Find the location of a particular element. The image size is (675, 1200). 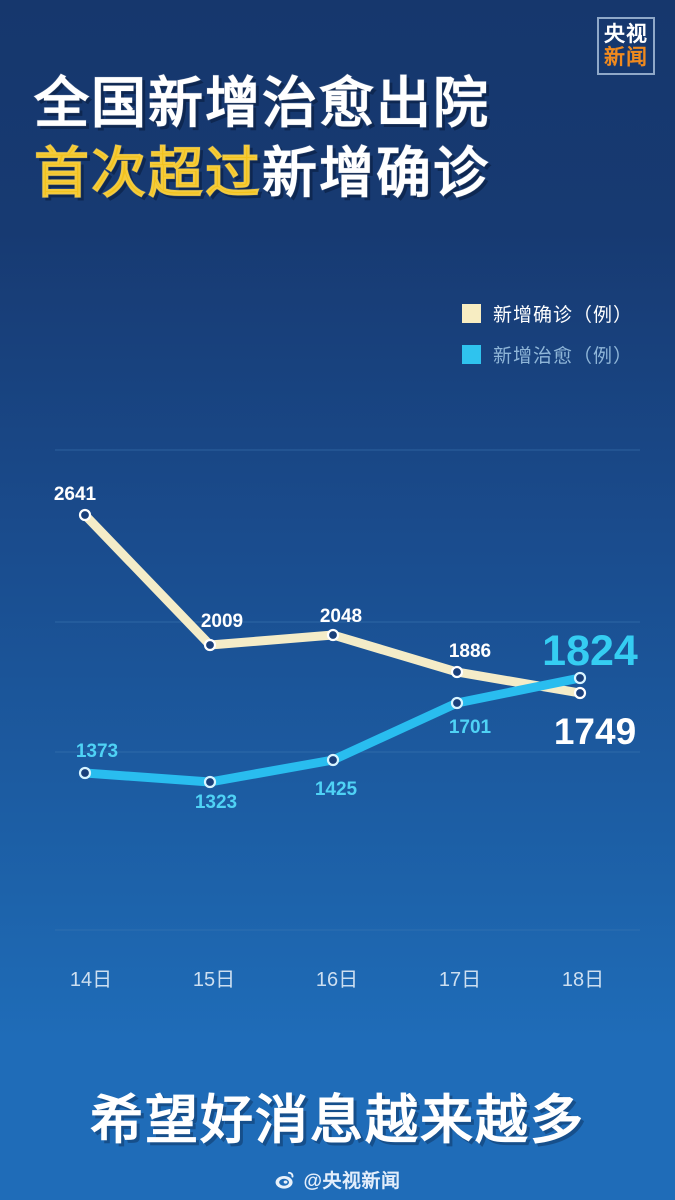

data-label-cured-4: 1824 is located at coordinates (590, 651).